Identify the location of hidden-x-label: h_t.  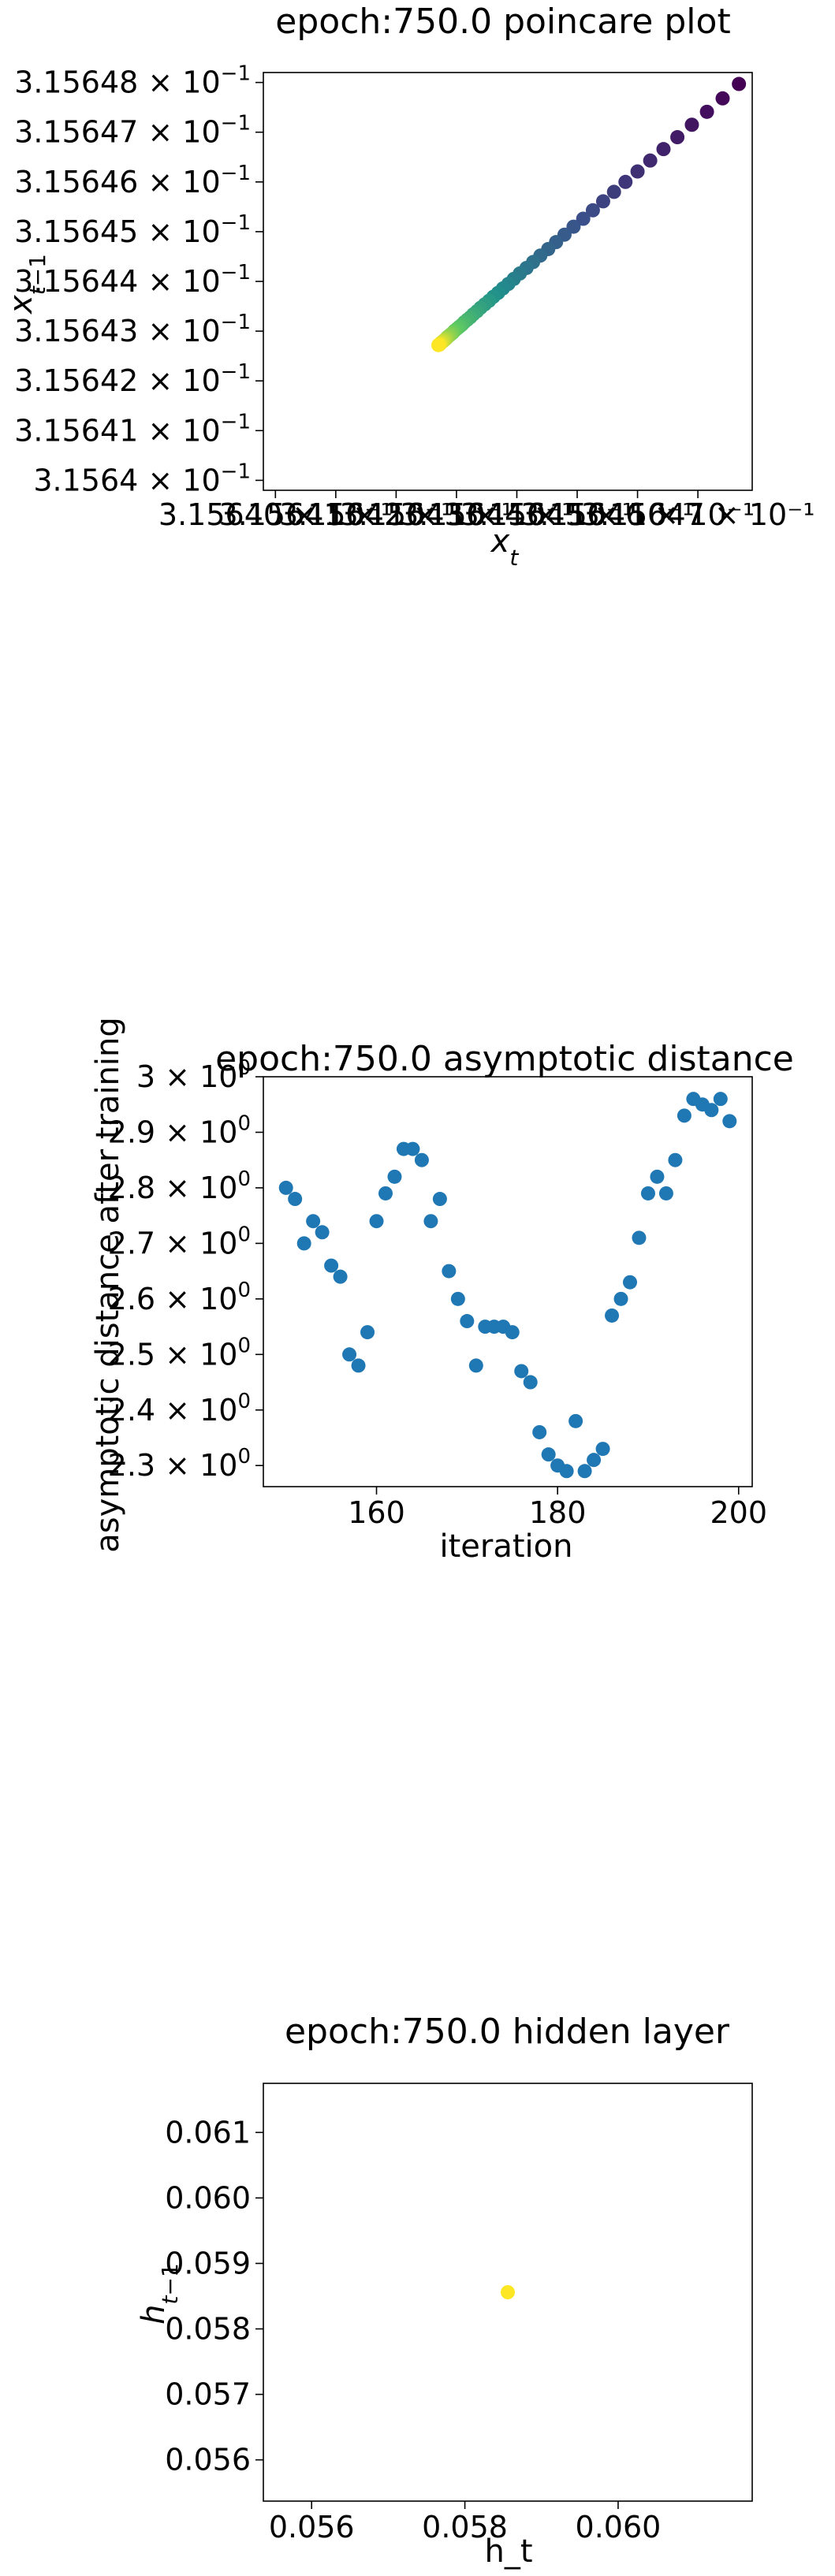
(508, 2551).